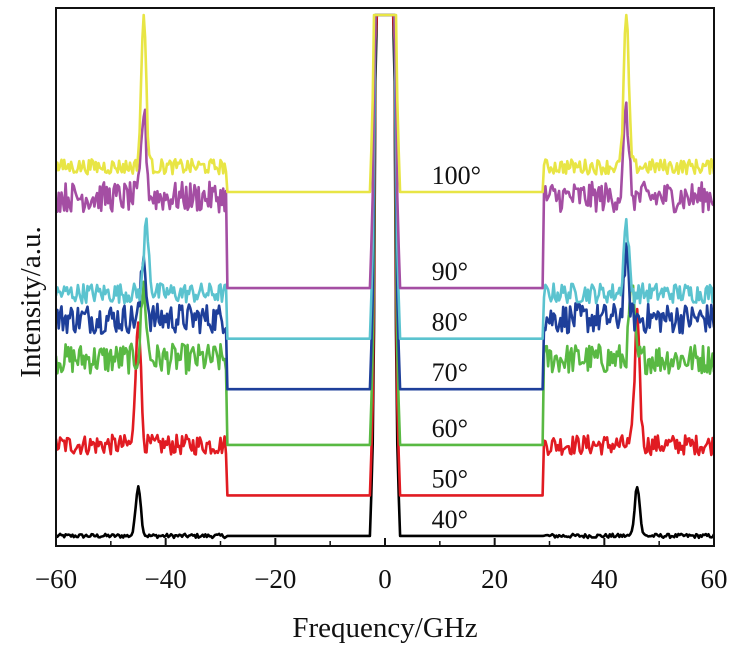 The image size is (754, 665). Describe the element at coordinates (450, 322) in the screenshot. I see `series-label-80deg: 80°` at that location.